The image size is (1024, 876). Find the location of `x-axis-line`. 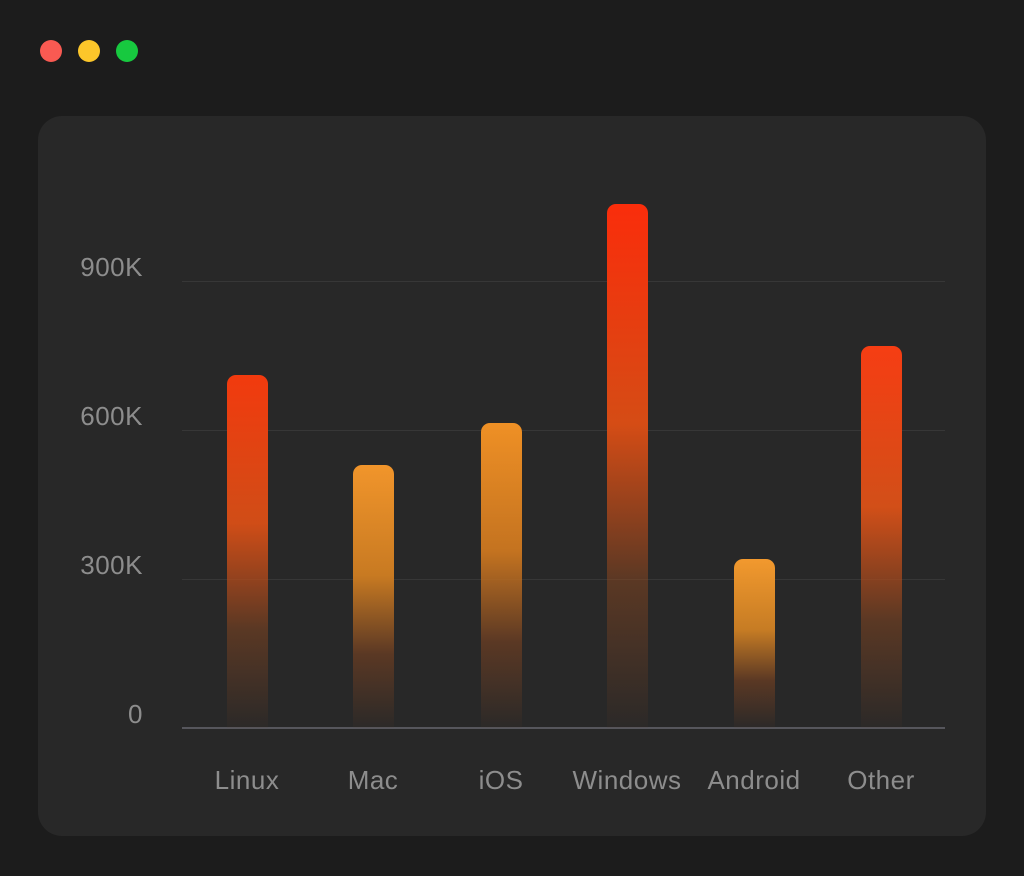

x-axis-line is located at coordinates (563, 728).